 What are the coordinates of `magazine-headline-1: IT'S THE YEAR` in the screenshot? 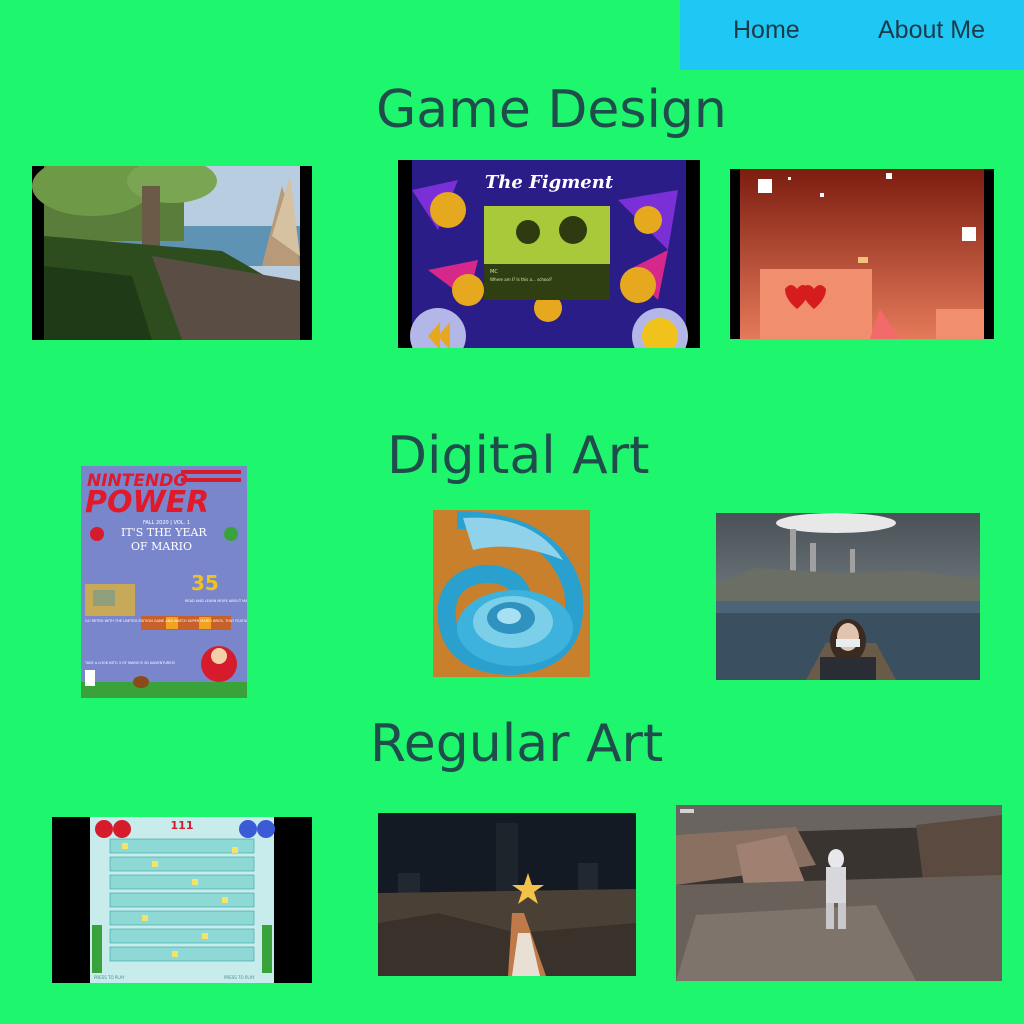 It's located at (164, 532).